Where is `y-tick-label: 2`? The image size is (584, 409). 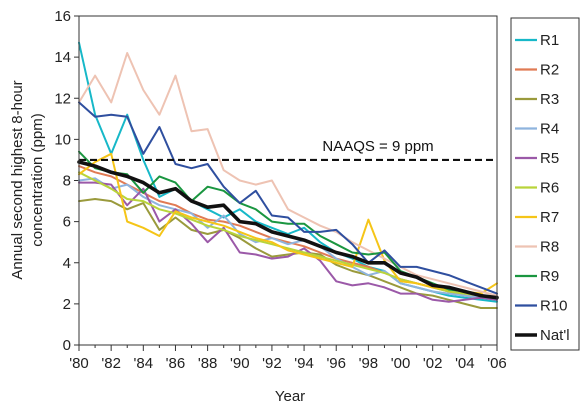 y-tick-label: 2 is located at coordinates (67, 304).